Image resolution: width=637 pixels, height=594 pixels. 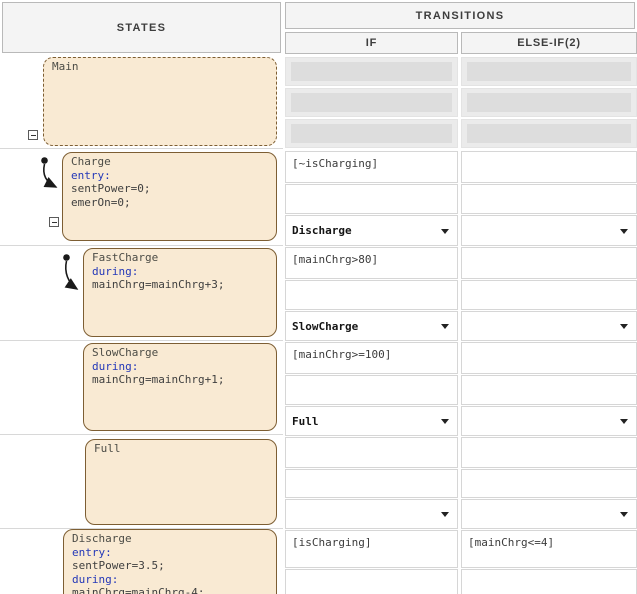 I want to click on state-name: FastCharge, so click(x=125, y=257).